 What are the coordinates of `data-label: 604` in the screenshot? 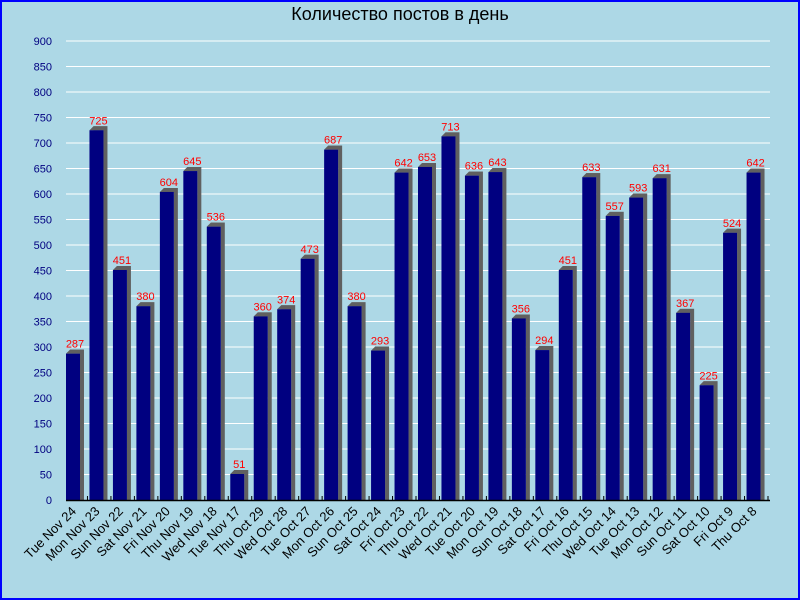 It's located at (169, 183).